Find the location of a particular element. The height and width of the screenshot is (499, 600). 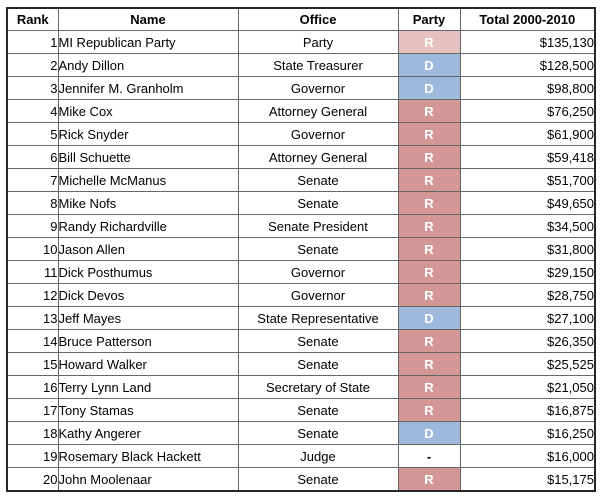

table-row: 7 Michelle McManus Senate R $51,700 is located at coordinates (301, 180).